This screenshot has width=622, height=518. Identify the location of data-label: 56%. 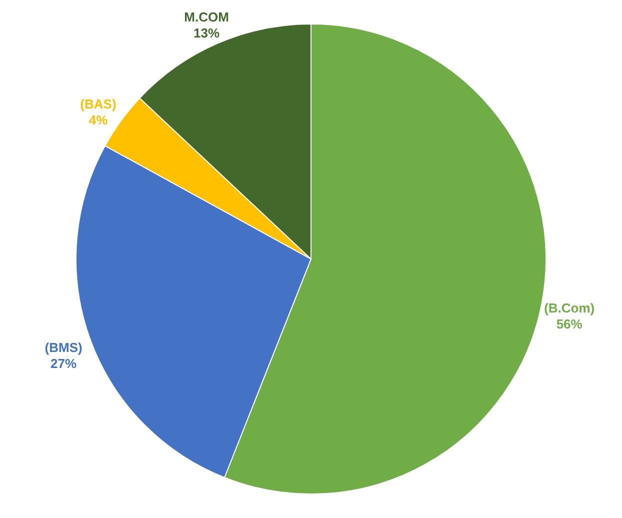
(569, 324).